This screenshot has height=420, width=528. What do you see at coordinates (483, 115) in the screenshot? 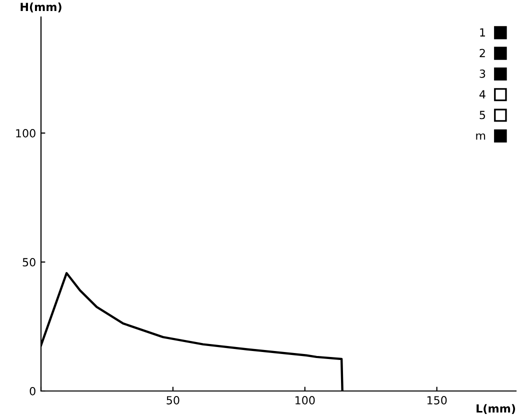
I see `legend-label: 5` at bounding box center [483, 115].